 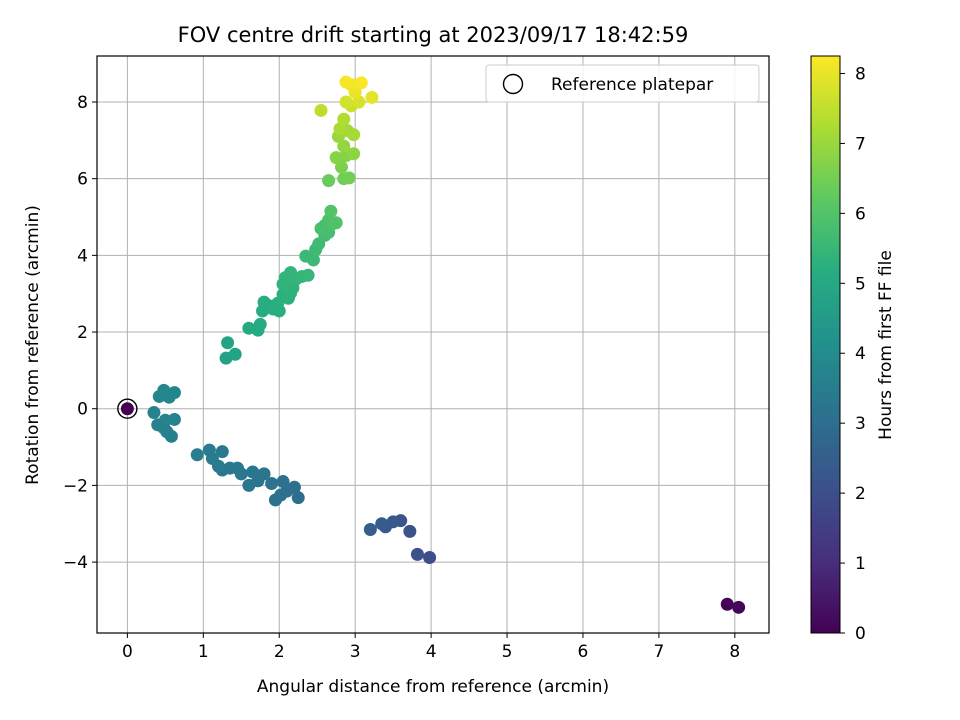 I want to click on colorbar-tick-label: 7, so click(x=860, y=144).